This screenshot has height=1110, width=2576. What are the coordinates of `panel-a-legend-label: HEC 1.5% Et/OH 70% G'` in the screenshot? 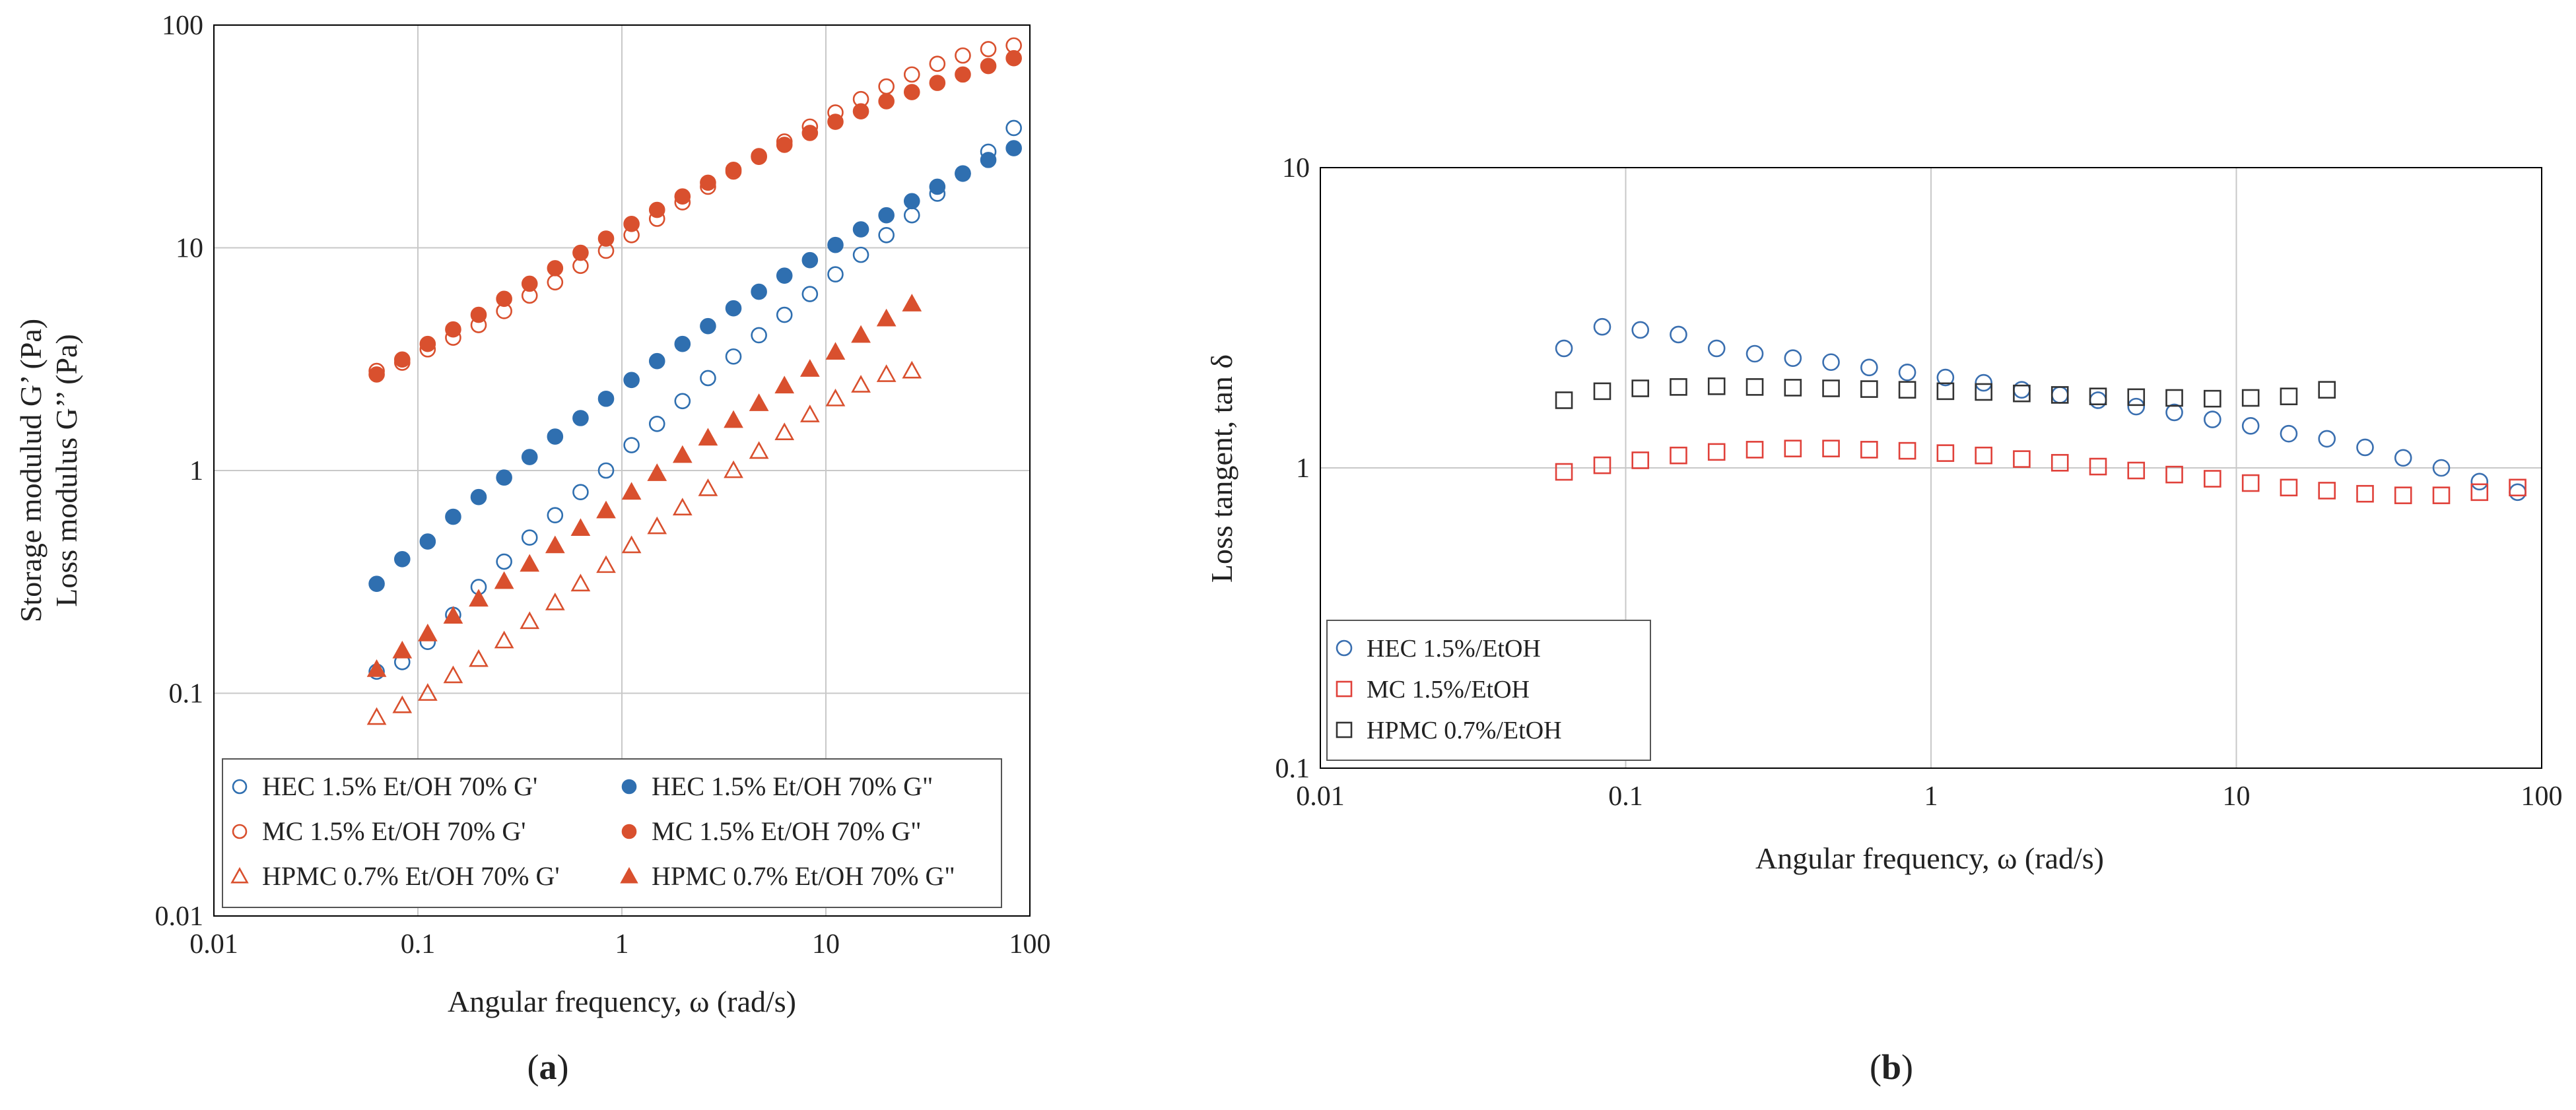 It's located at (400, 786).